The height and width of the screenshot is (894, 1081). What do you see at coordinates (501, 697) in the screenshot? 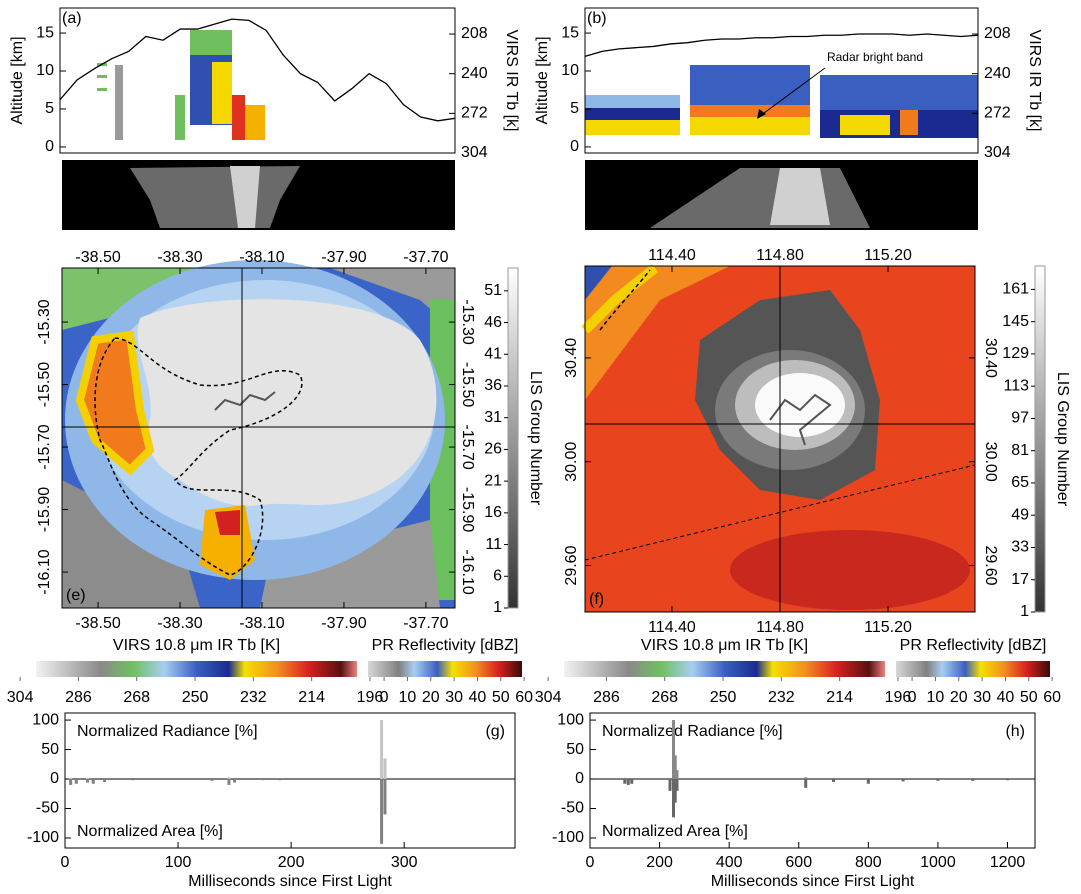
I see `x-tick-label: 50` at bounding box center [501, 697].